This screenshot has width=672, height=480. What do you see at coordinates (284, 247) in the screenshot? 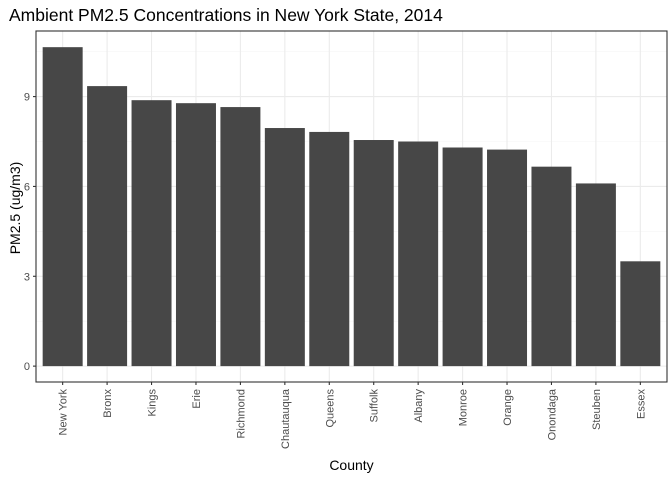
I see `bar-chautauqua` at bounding box center [284, 247].